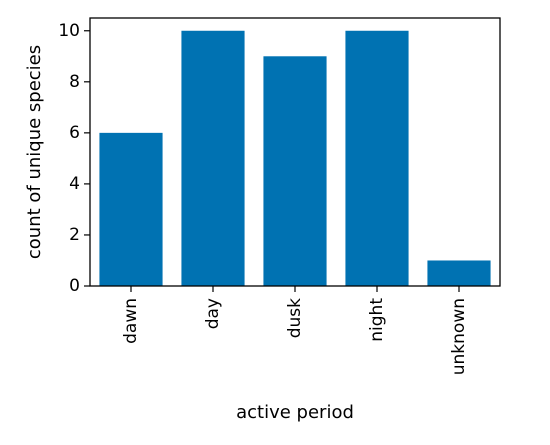  Describe the element at coordinates (213, 313) in the screenshot. I see `x-tick-label: day` at that location.